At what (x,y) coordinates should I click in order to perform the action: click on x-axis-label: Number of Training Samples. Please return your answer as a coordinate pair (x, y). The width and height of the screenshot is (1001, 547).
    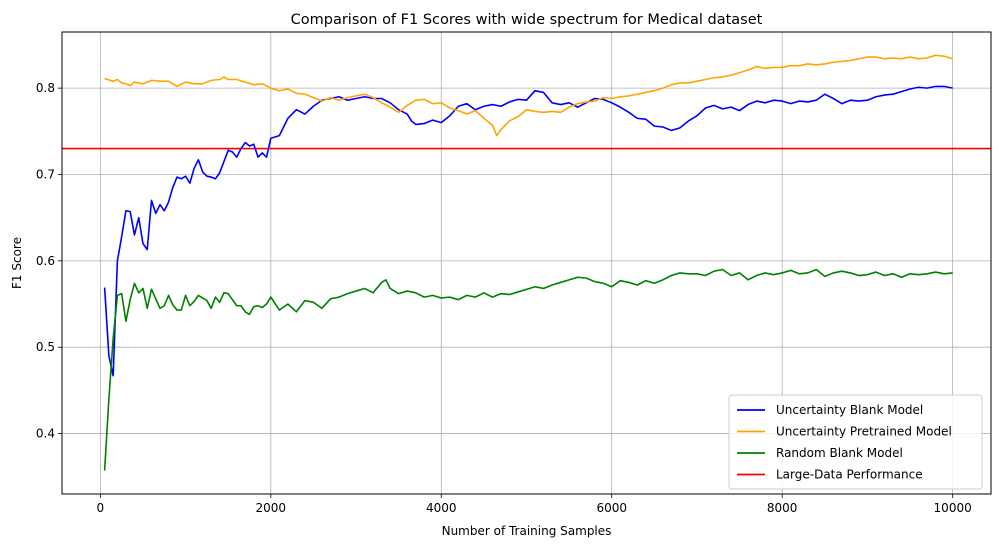
    Looking at the image, I should click on (527, 531).